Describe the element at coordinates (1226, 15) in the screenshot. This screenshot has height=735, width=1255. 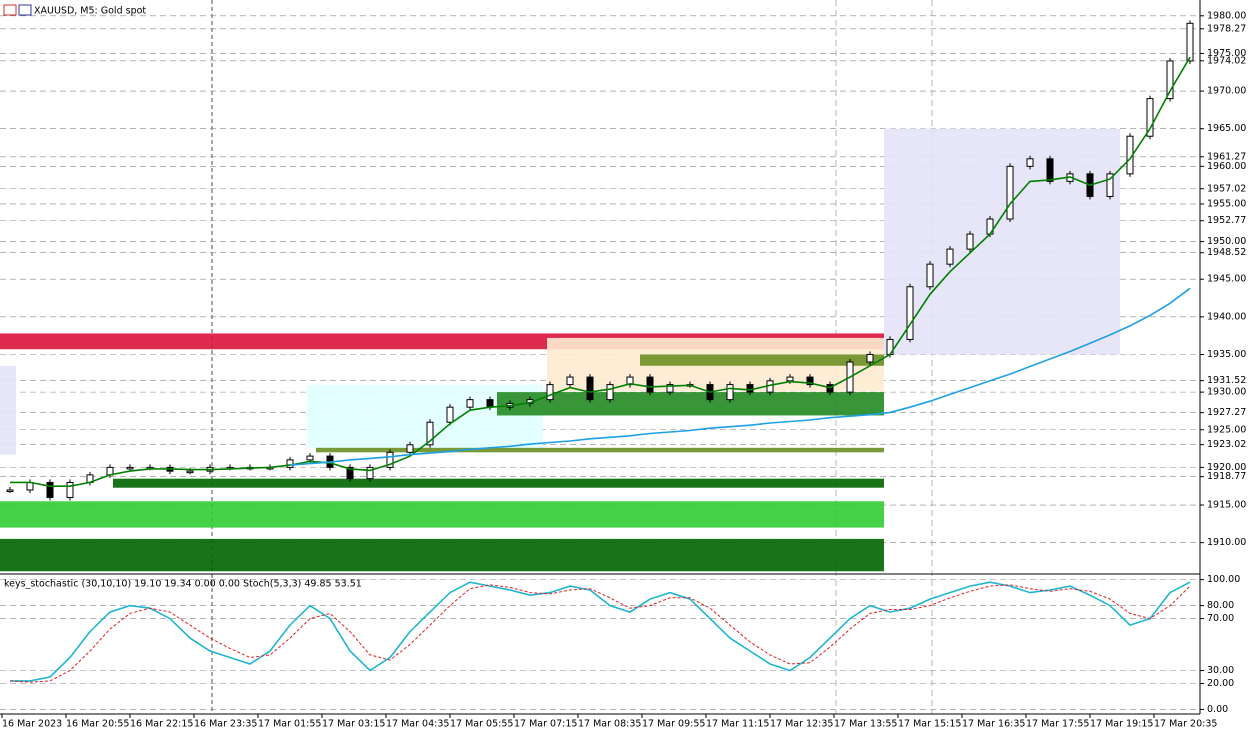
I see `y-tick-label: 1980.00` at that location.